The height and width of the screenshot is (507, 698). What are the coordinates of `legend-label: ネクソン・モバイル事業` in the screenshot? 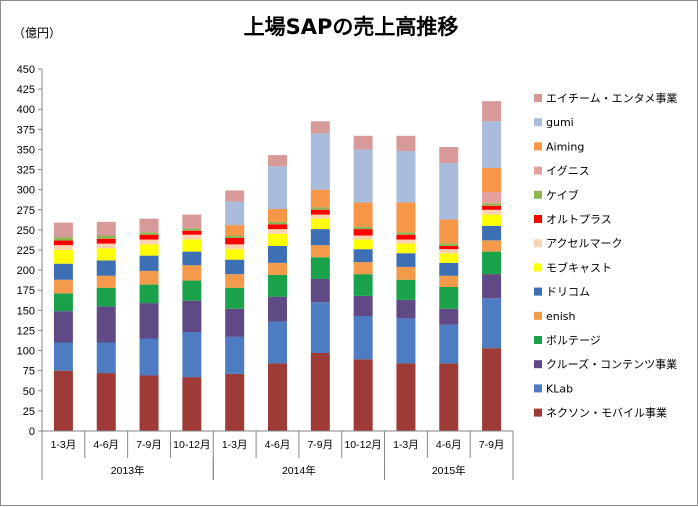 It's located at (606, 413).